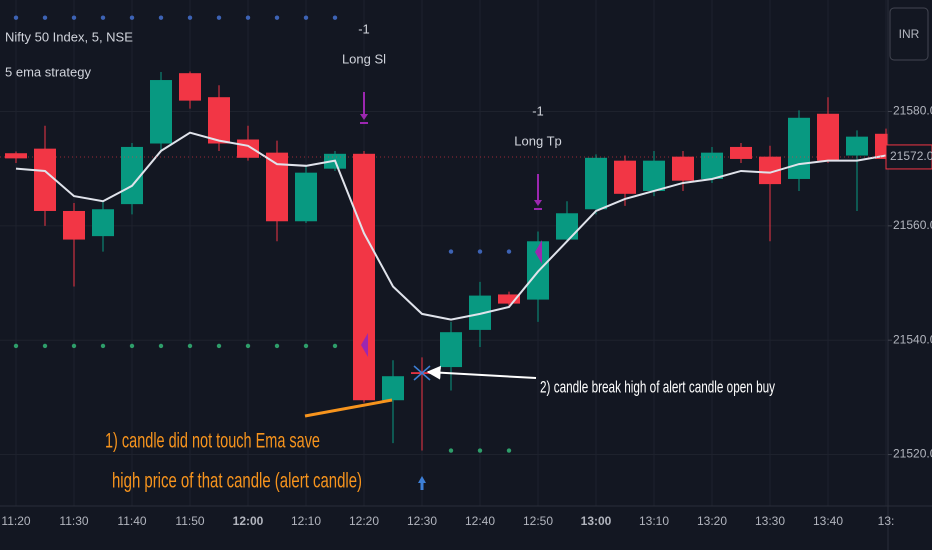 The image size is (932, 550). Describe the element at coordinates (770, 521) in the screenshot. I see `x-tick-label: 13:30` at that location.